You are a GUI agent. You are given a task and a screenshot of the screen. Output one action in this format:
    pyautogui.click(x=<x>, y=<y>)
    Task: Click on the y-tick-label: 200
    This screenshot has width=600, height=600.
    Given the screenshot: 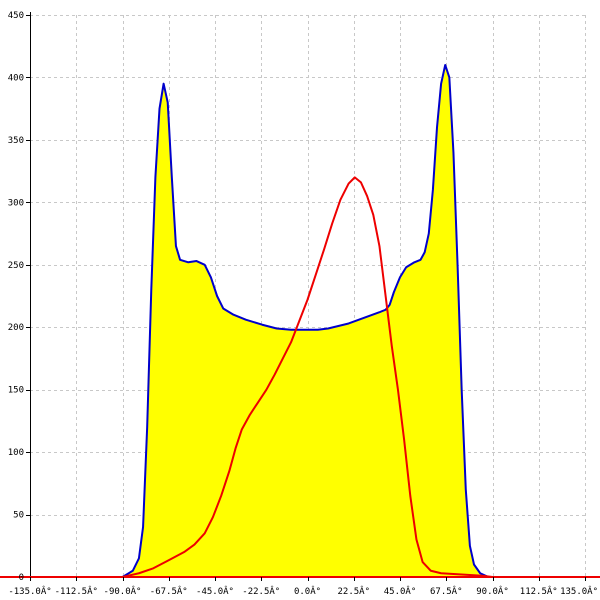 What is the action you would take?
    pyautogui.click(x=16, y=328)
    